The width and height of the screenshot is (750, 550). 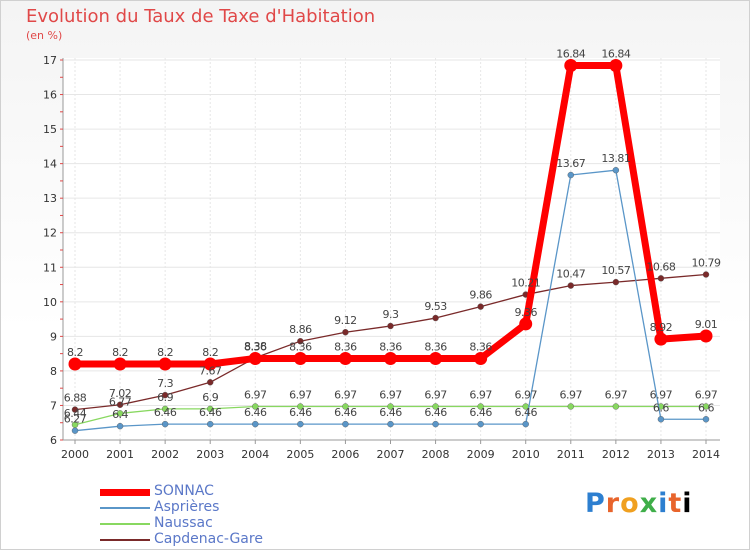 I want to click on y-tick-label: 7, so click(x=53, y=405).